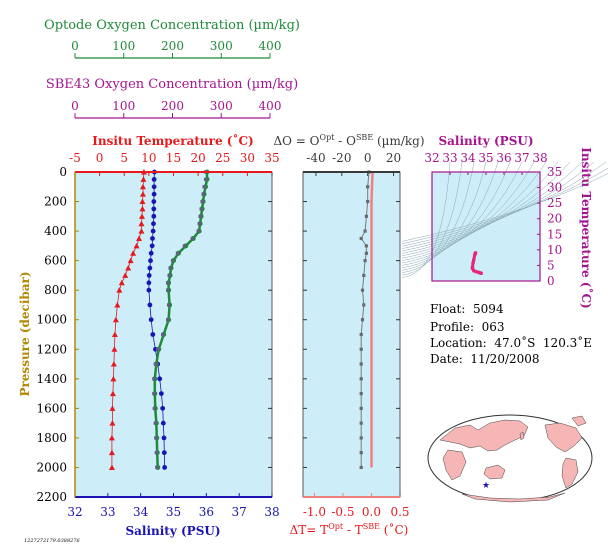 The width and height of the screenshot is (608, 558). What do you see at coordinates (51, 467) in the screenshot?
I see `pressure-tick-label: 2000` at bounding box center [51, 467].